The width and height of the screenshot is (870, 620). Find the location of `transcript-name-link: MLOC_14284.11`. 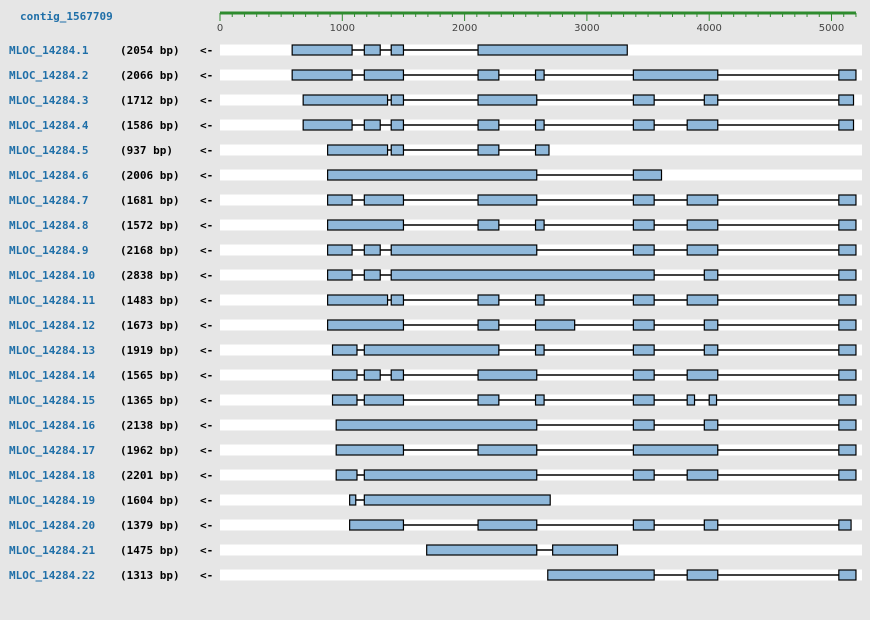

transcript-name-link: MLOC_14284.11 is located at coordinates (52, 300).